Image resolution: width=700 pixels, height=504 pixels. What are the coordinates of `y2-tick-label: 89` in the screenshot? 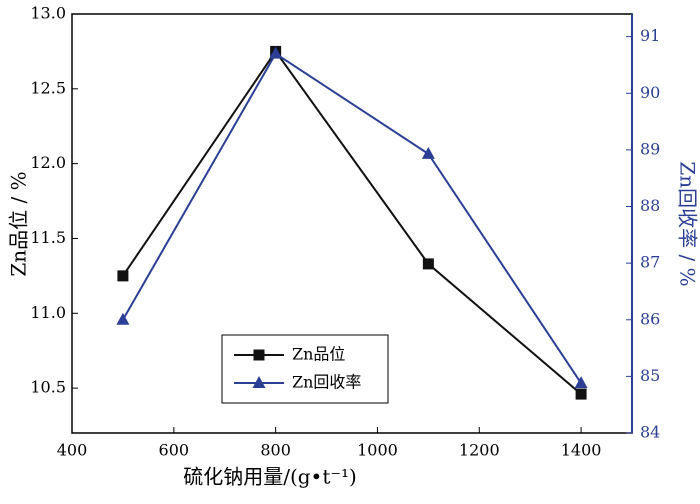 It's located at (650, 148).